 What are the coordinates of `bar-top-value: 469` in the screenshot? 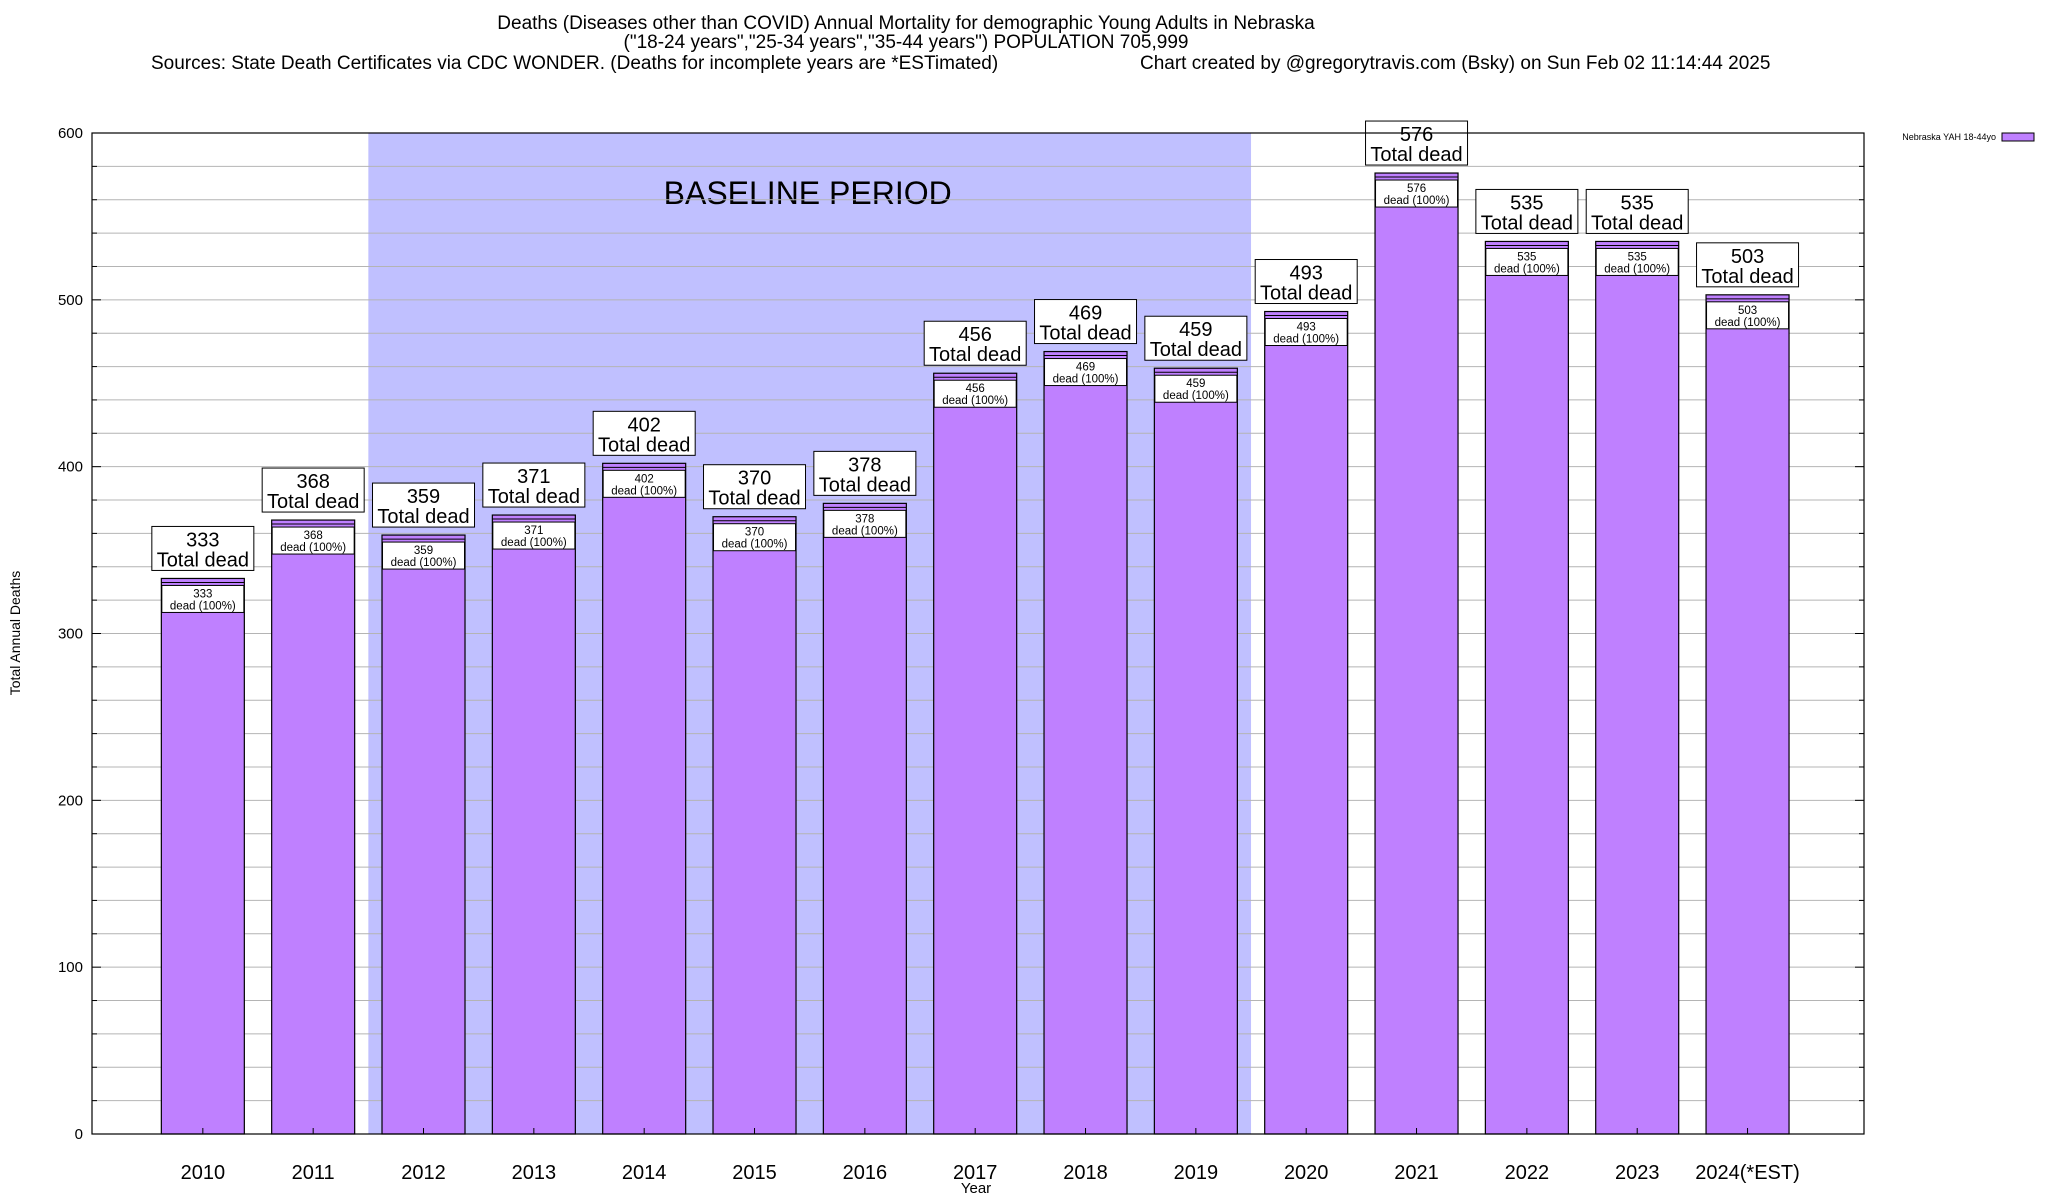 It's located at (1085, 314).